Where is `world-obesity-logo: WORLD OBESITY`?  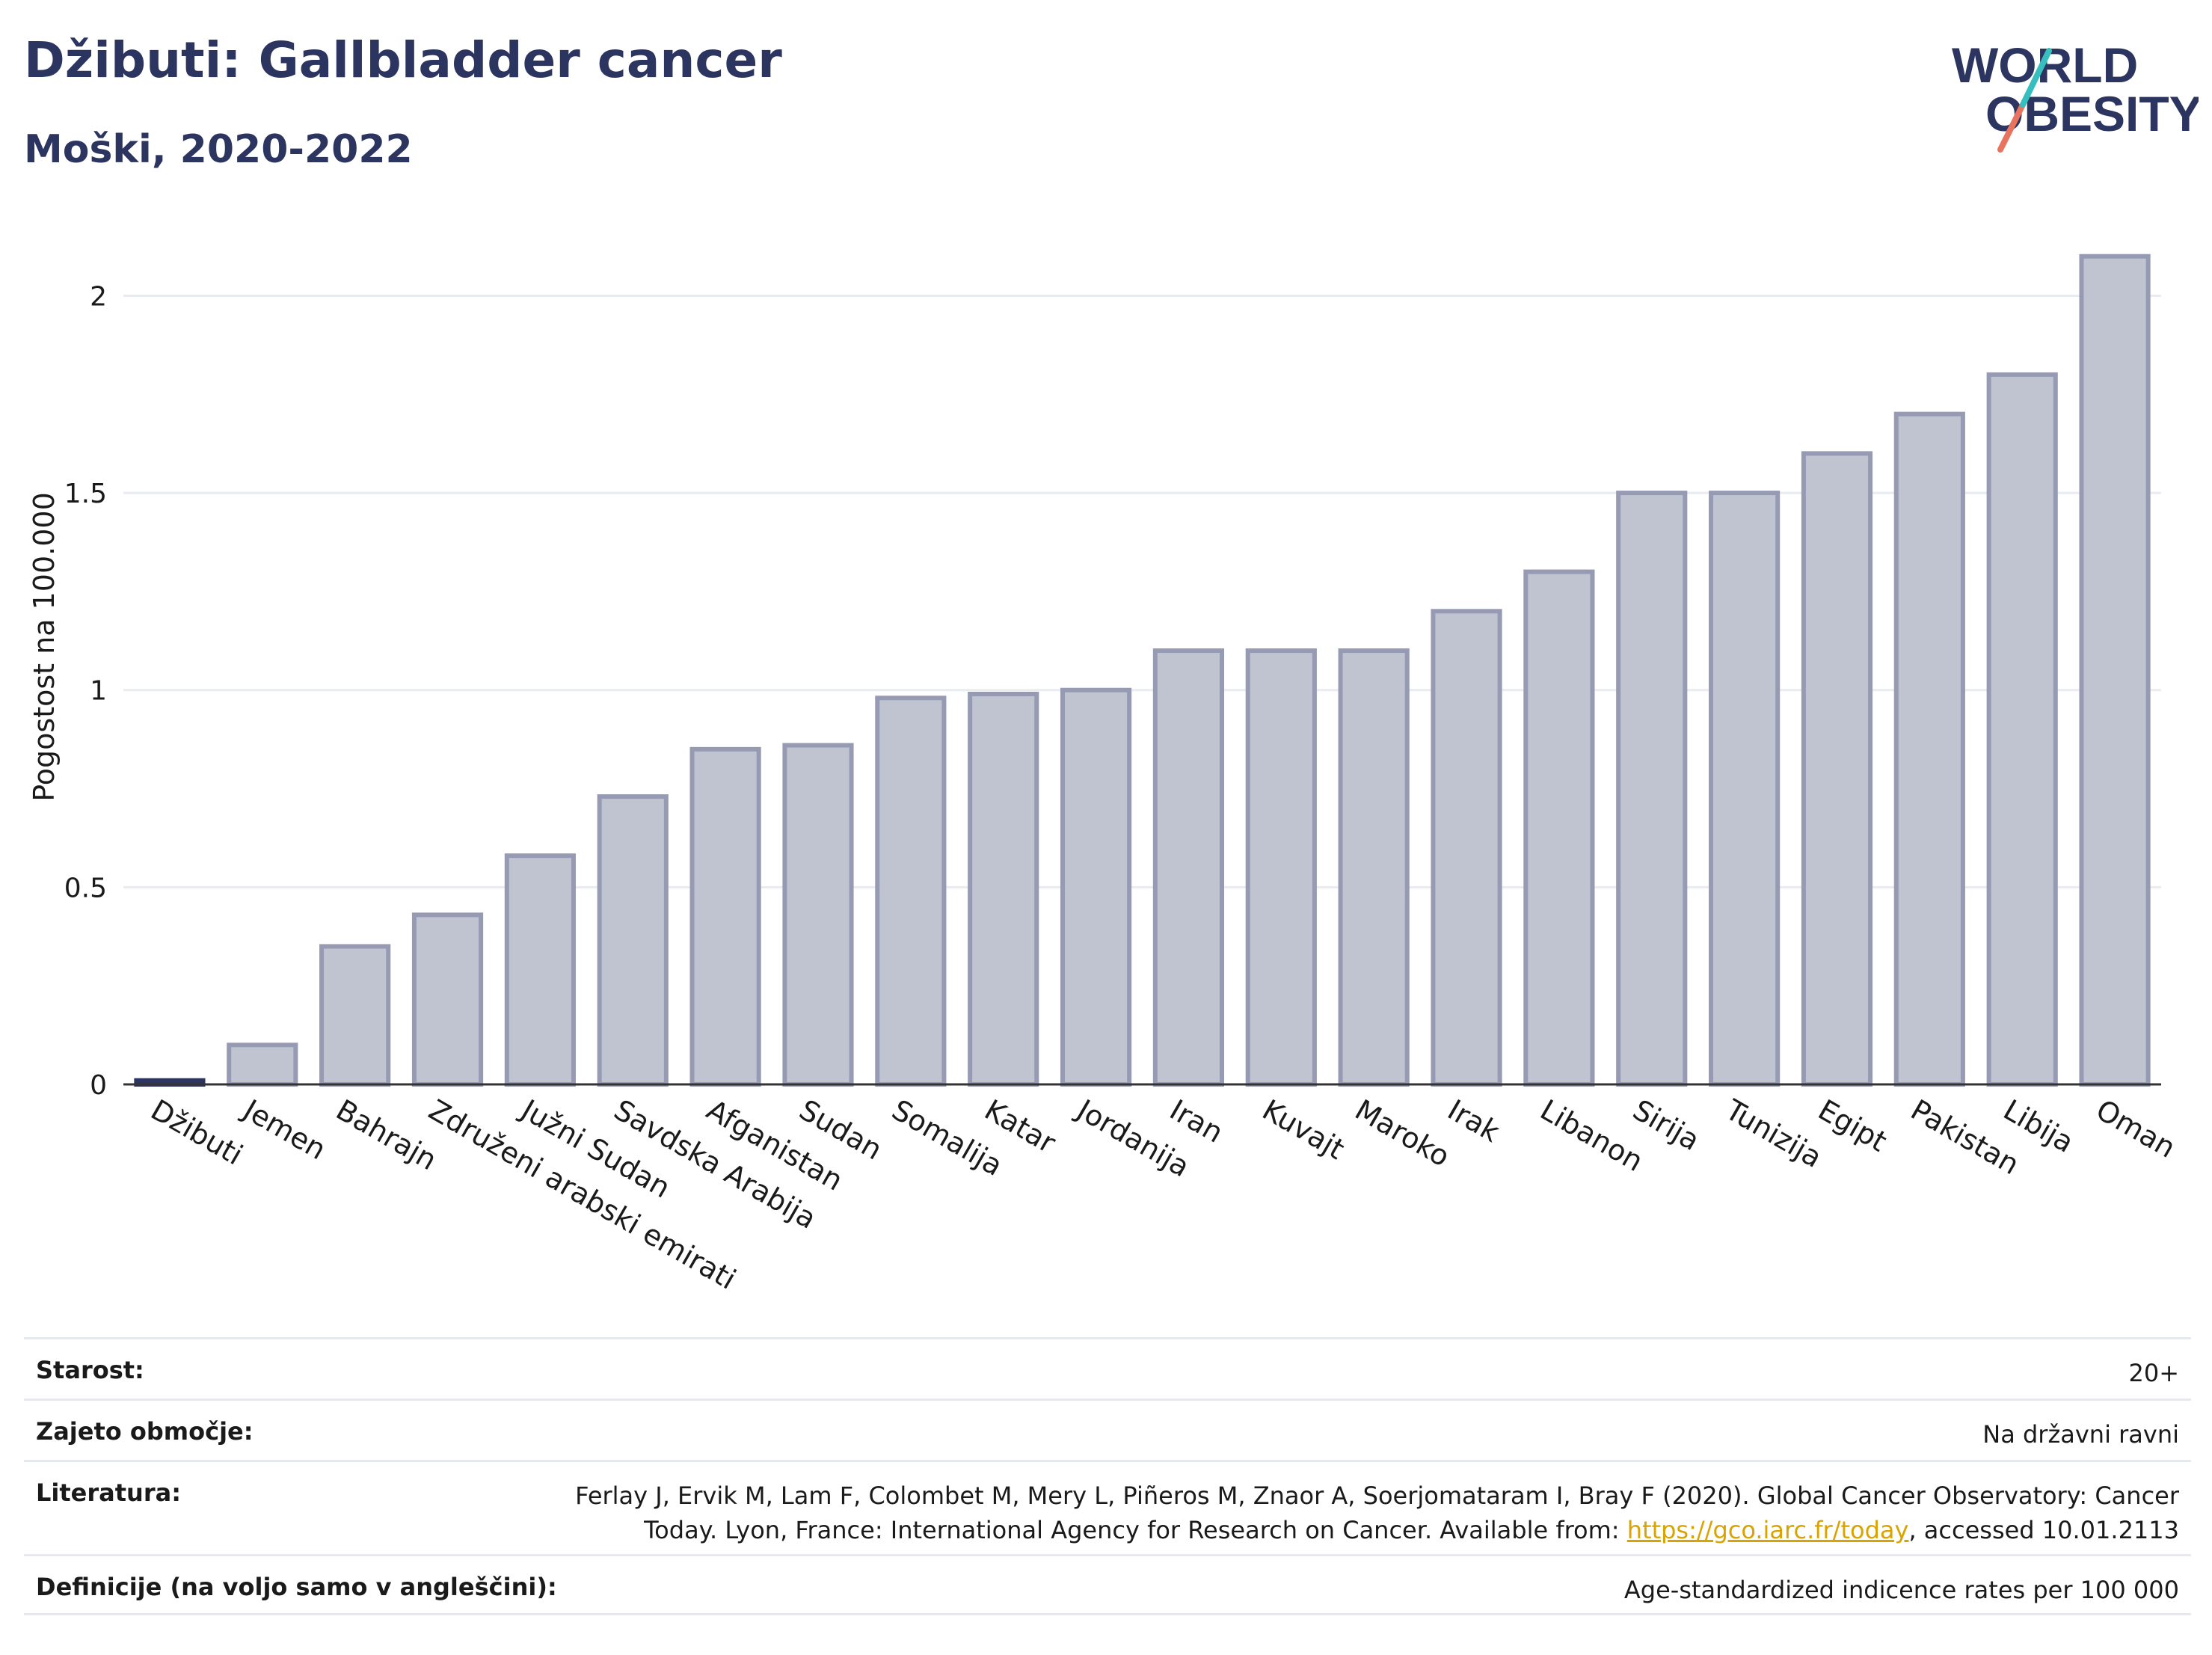 world-obesity-logo: WORLD OBESITY is located at coordinates (2075, 95).